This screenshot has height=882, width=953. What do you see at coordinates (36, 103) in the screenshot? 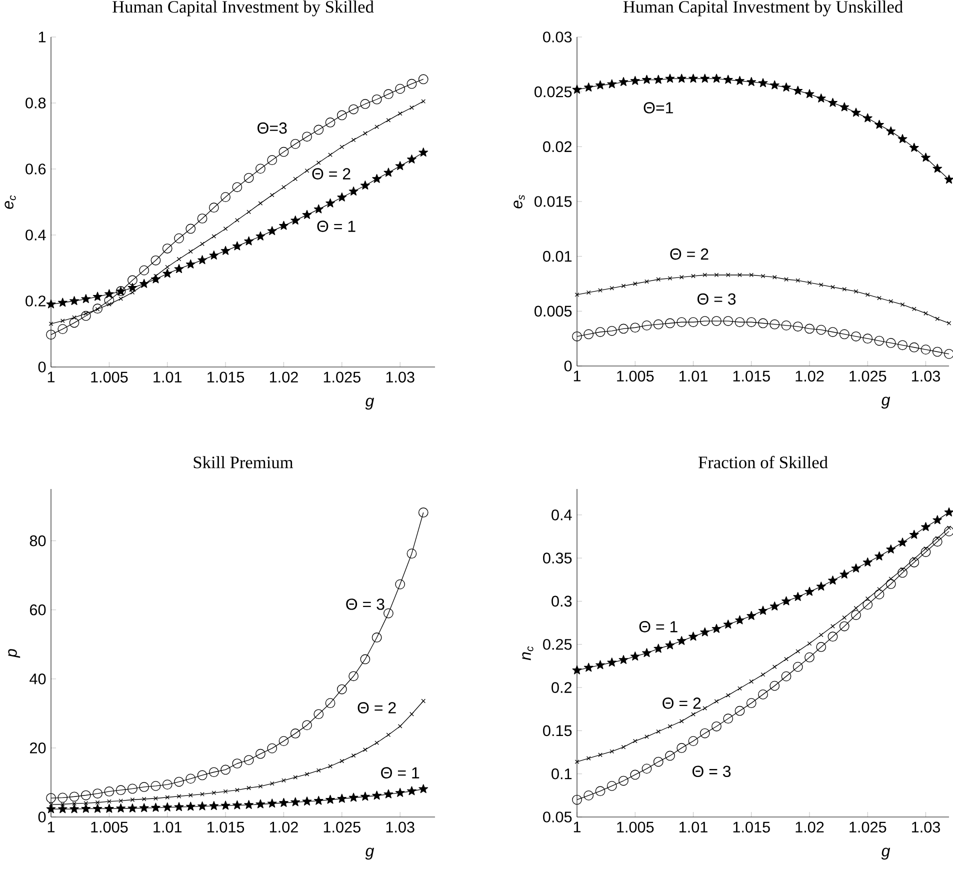
I see `y-tick-label: 0.8` at bounding box center [36, 103].